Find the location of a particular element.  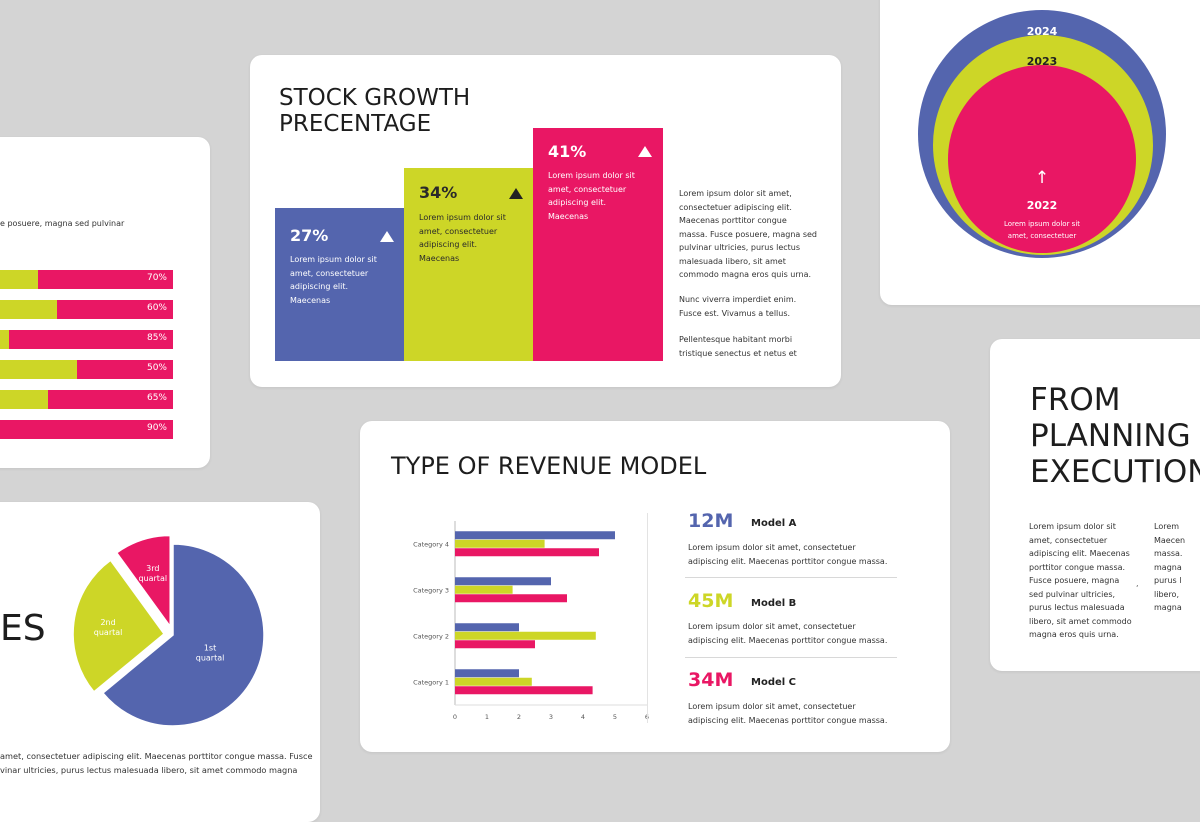

progress-row-value: 60% is located at coordinates (156, 308).